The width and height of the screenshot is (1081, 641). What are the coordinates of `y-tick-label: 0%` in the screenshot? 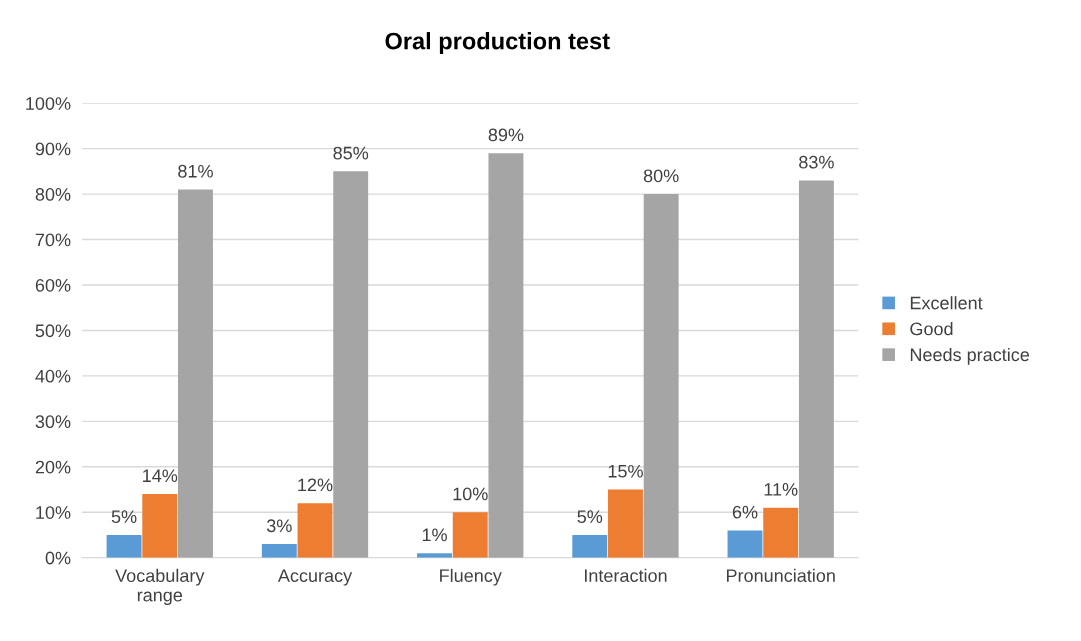 It's located at (58, 558).